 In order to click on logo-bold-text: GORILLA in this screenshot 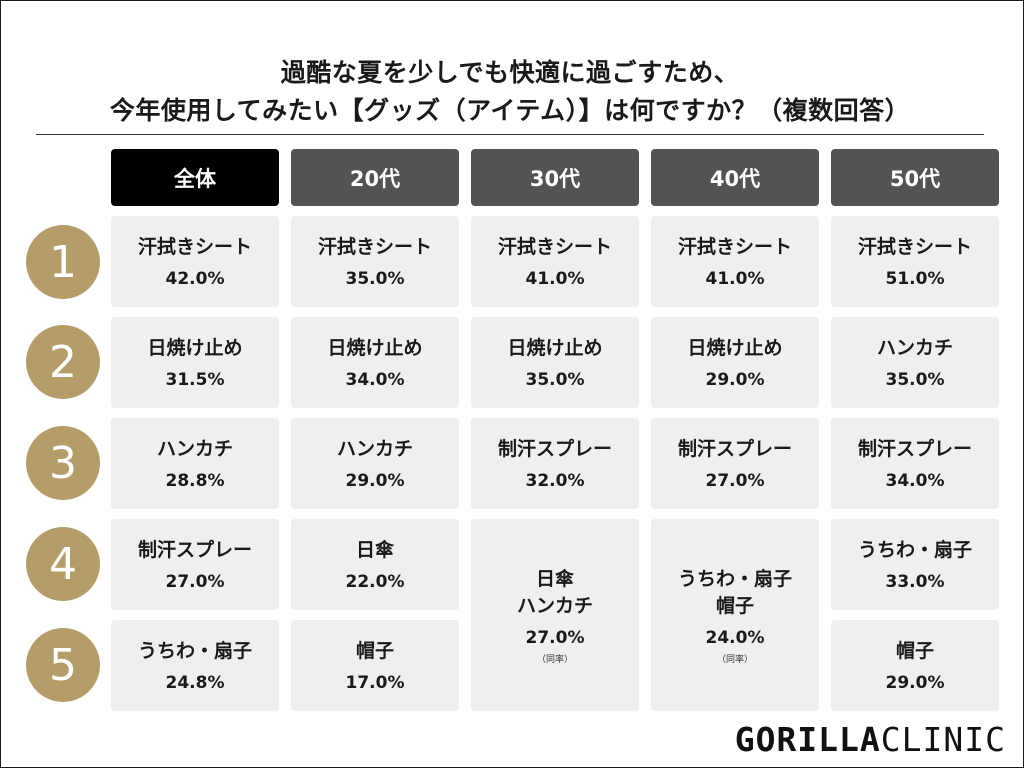, I will do `click(807, 739)`.